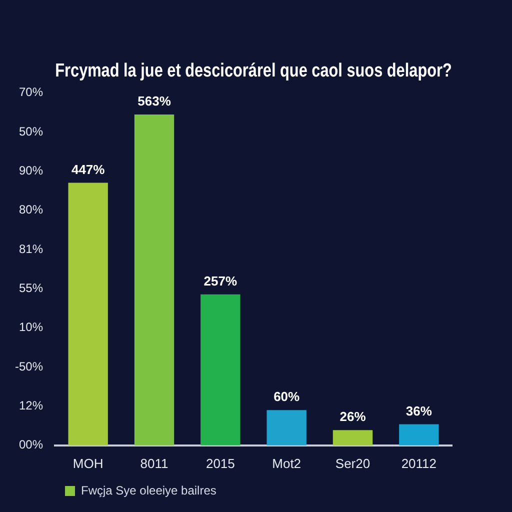 This screenshot has height=512, width=512. I want to click on x-tick-label: Ser20, so click(352, 463).